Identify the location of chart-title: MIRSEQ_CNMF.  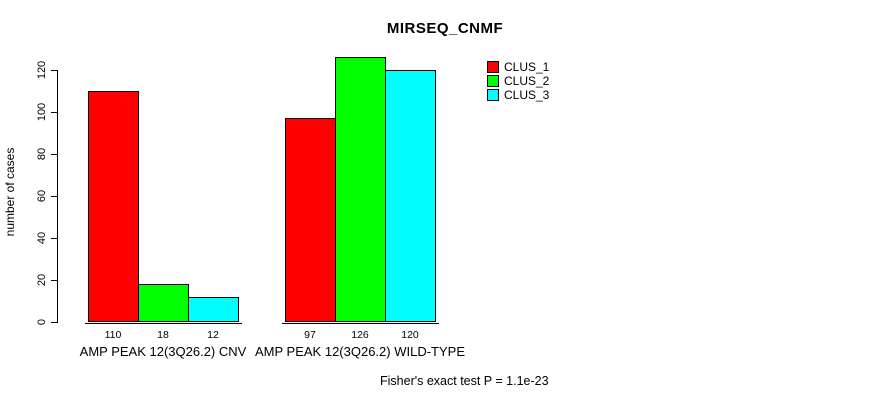
(445, 28).